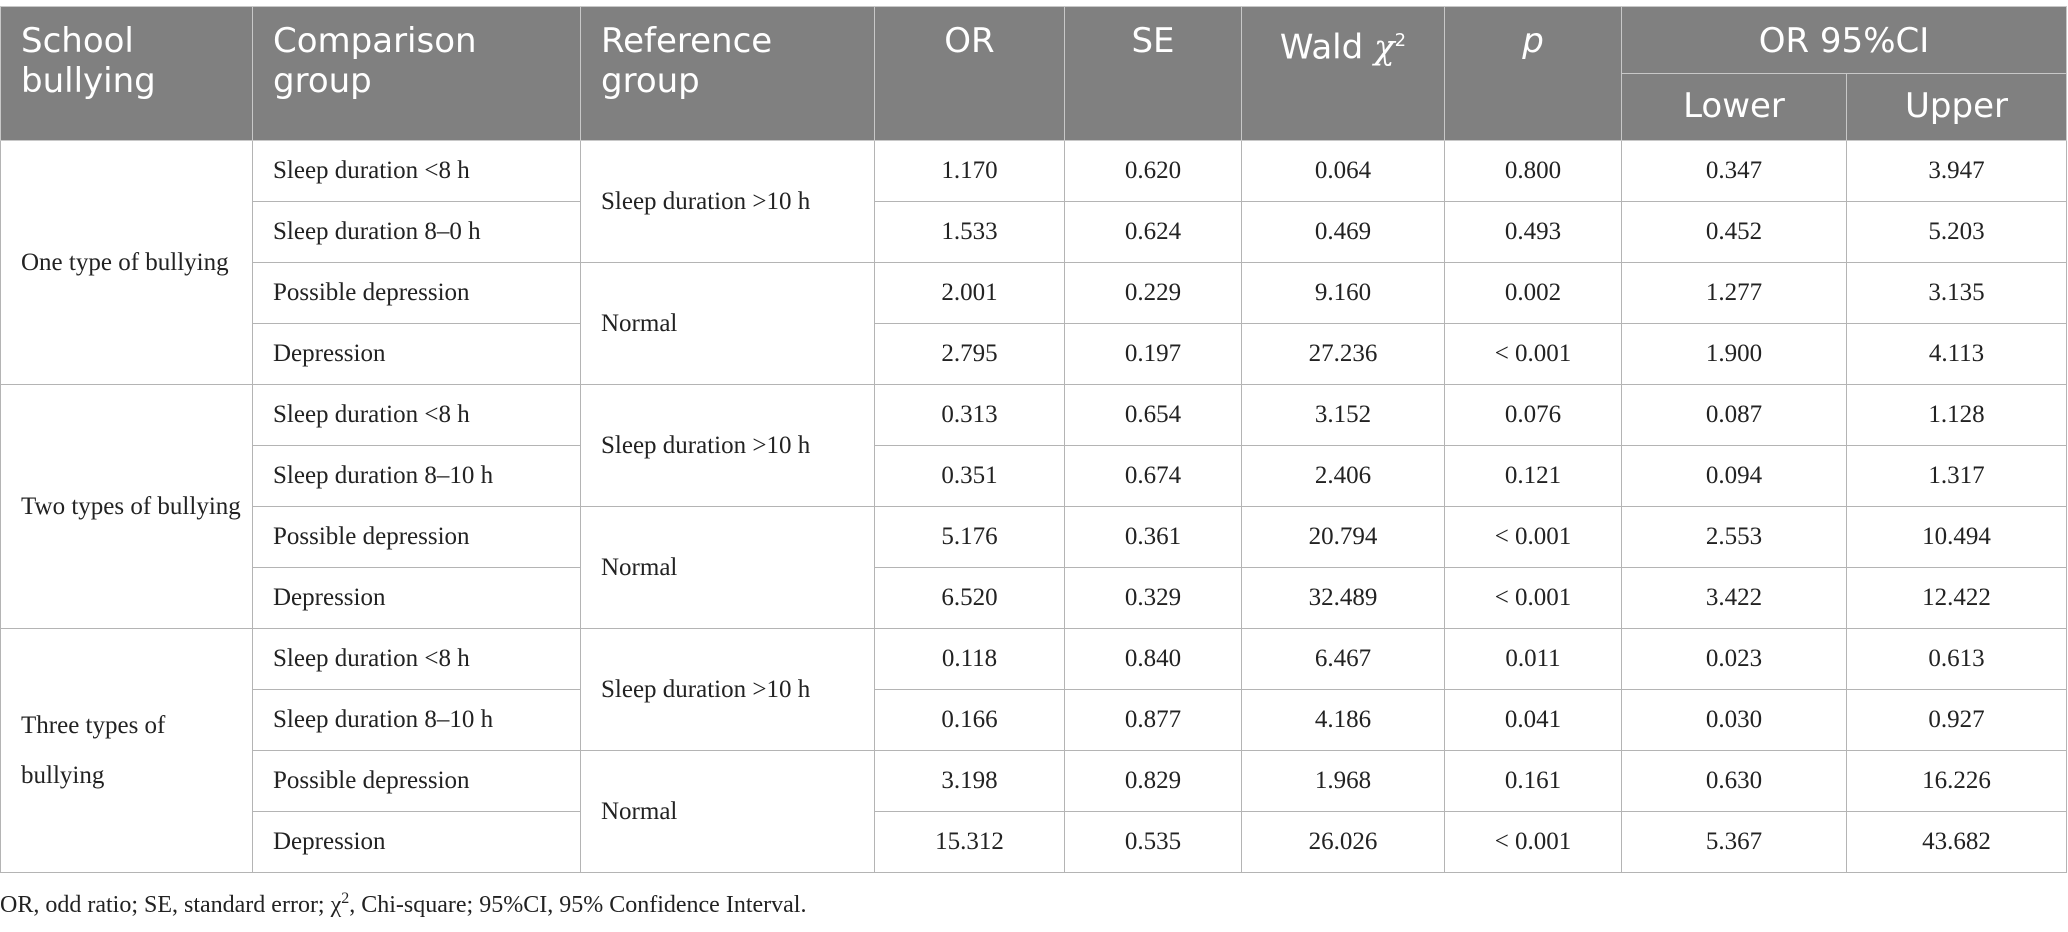 The height and width of the screenshot is (932, 2068). Describe the element at coordinates (1153, 232) in the screenshot. I see `se-cell: 0.624` at that location.